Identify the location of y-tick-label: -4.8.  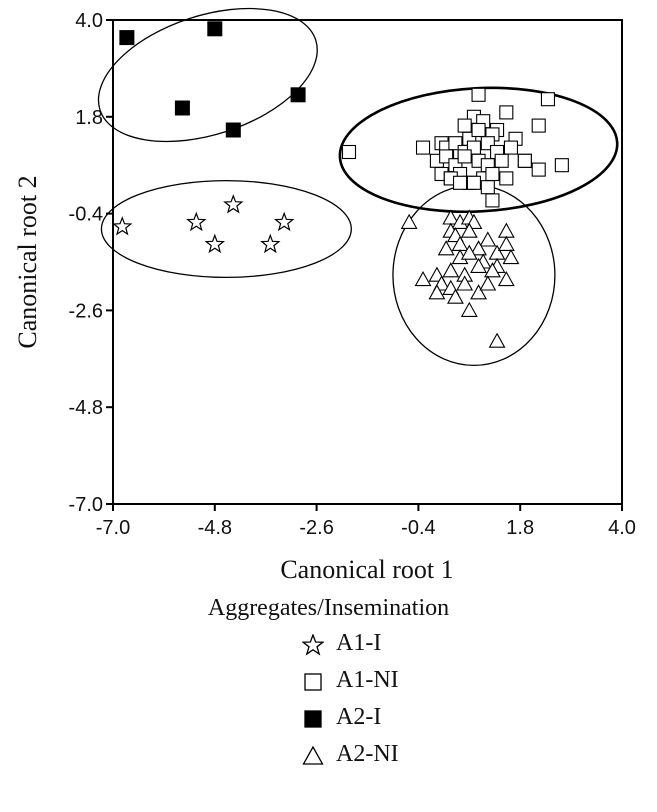
(86, 408).